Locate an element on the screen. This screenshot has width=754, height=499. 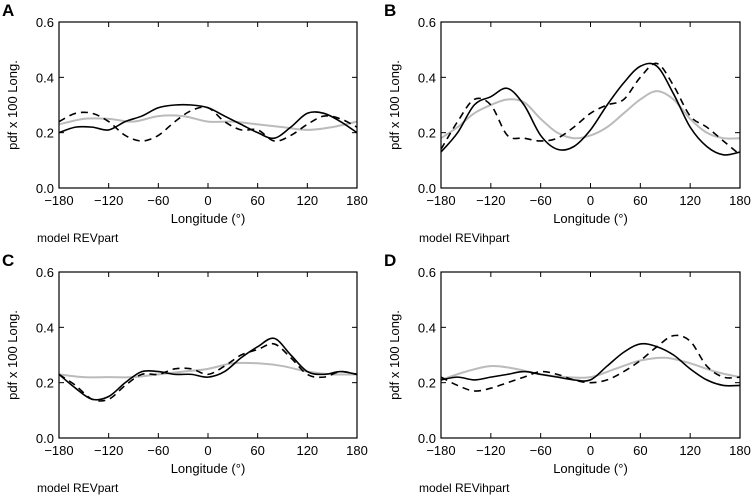
panel-d-ytick-label-2: 0.4 is located at coordinates (427, 327).